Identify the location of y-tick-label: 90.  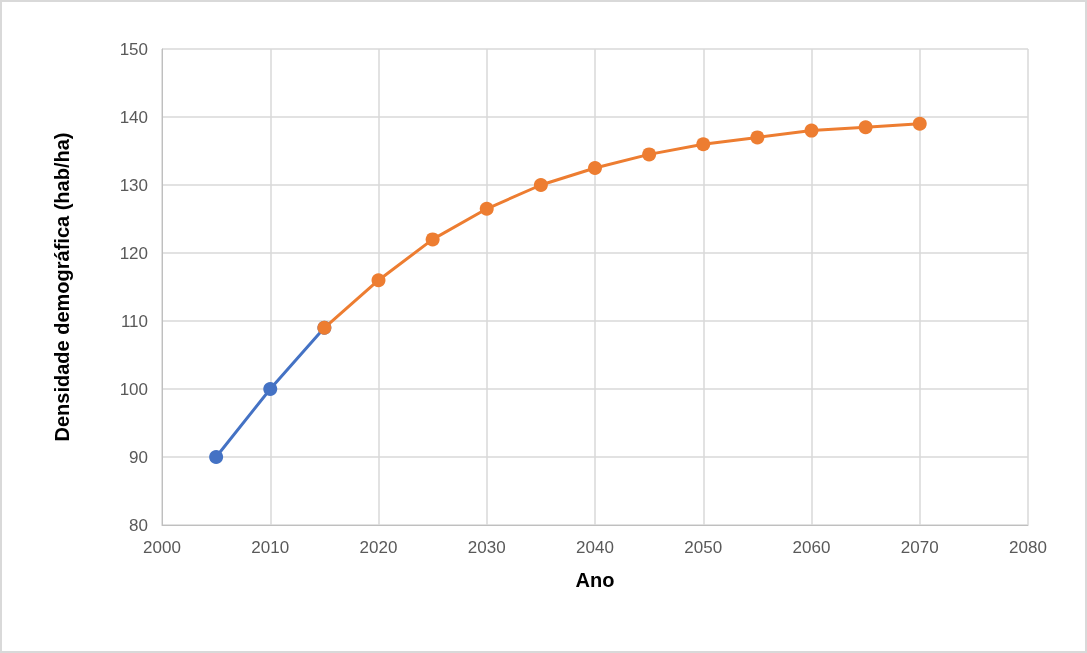
(138, 457).